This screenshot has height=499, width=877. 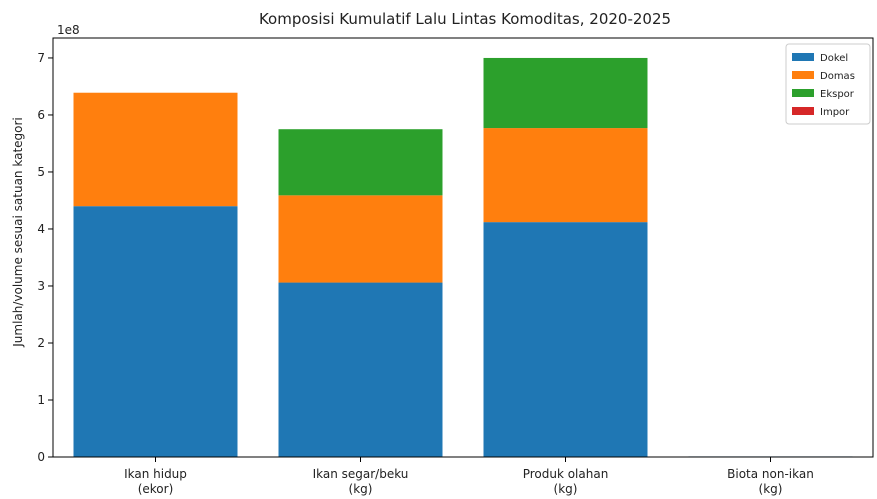 What do you see at coordinates (41, 229) in the screenshot?
I see `y-tick-label: 4` at bounding box center [41, 229].